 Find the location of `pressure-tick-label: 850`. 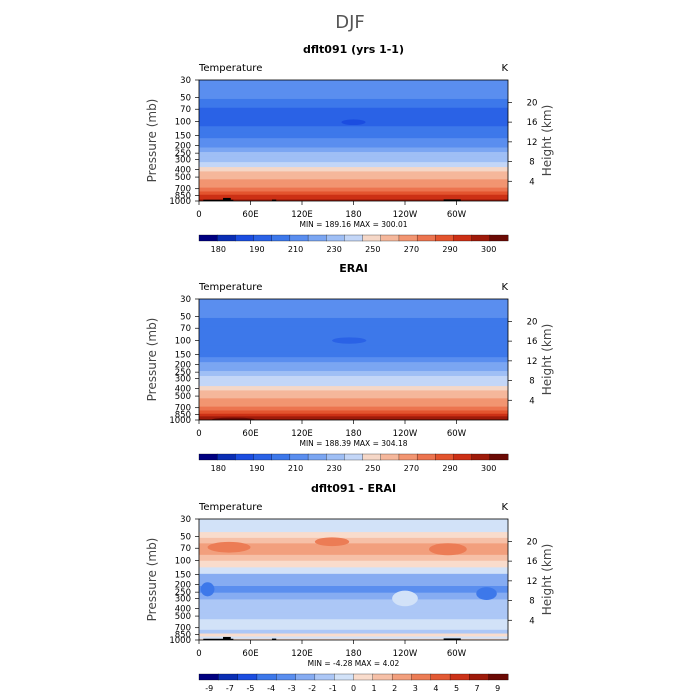

pressure-tick-label: 850 is located at coordinates (183, 196).